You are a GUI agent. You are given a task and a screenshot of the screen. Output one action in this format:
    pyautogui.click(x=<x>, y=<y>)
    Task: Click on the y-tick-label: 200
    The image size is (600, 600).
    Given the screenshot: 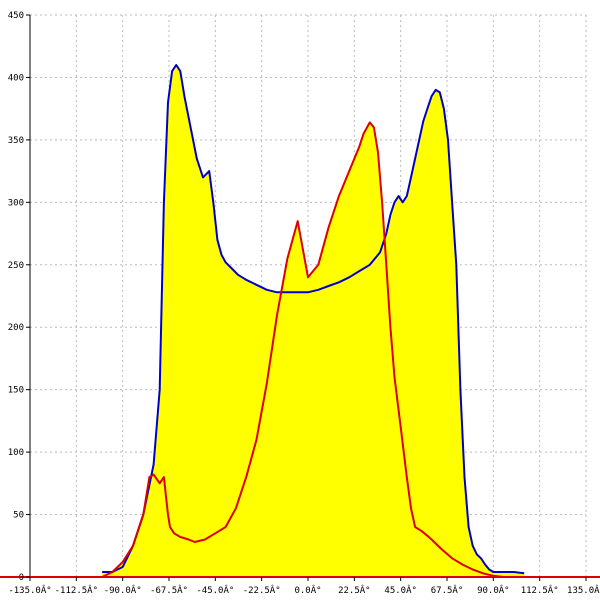 What is the action you would take?
    pyautogui.click(x=16, y=328)
    